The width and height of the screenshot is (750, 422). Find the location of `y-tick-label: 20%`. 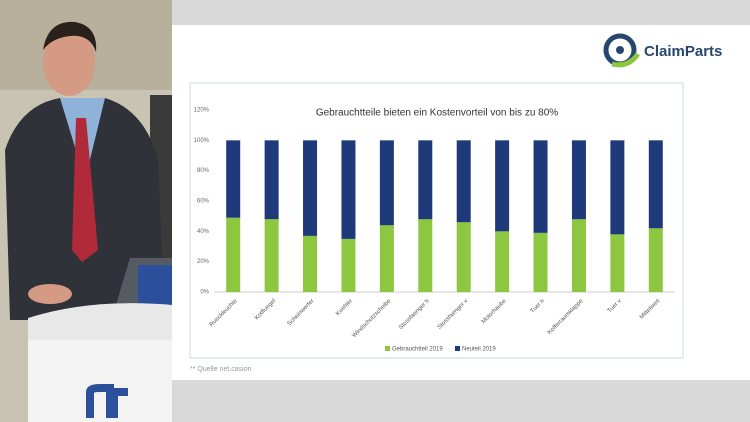

y-tick-label: 20% is located at coordinates (203, 262).